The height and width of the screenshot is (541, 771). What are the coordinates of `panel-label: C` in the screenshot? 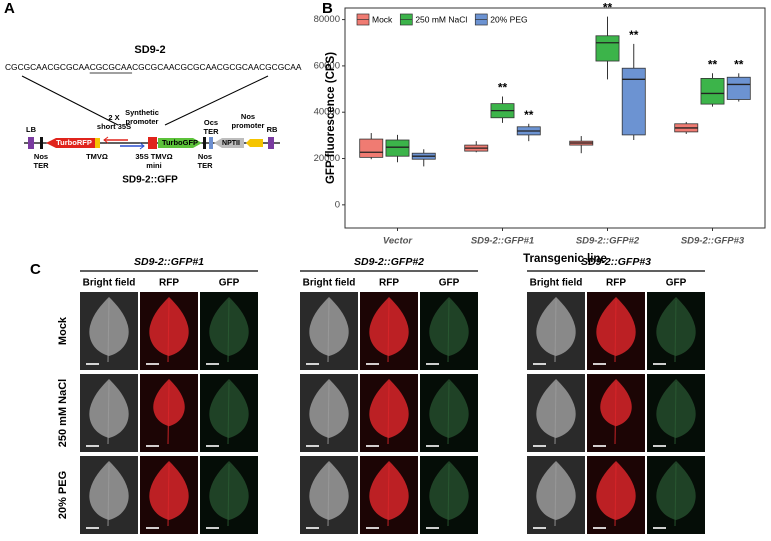 It's located at (35, 269).